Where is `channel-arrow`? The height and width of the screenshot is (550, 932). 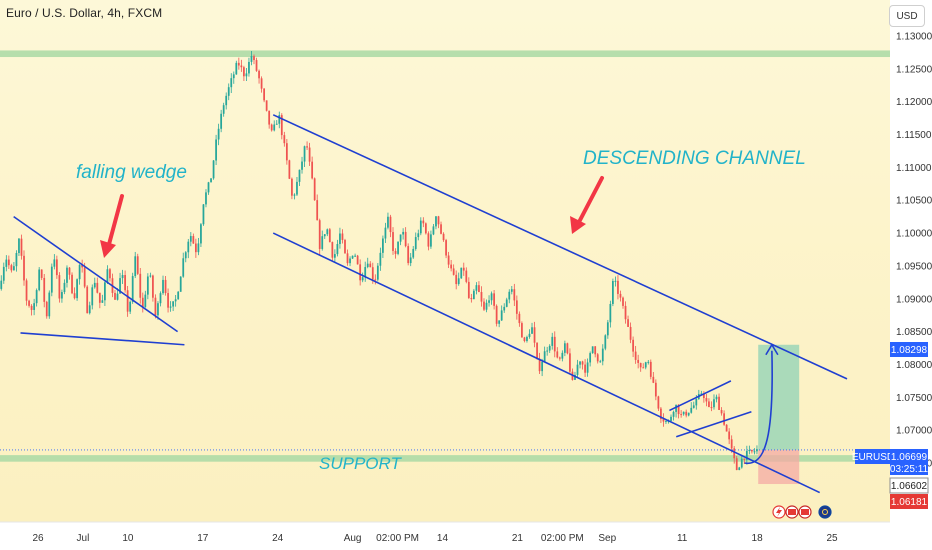 channel-arrow is located at coordinates (590, 201).